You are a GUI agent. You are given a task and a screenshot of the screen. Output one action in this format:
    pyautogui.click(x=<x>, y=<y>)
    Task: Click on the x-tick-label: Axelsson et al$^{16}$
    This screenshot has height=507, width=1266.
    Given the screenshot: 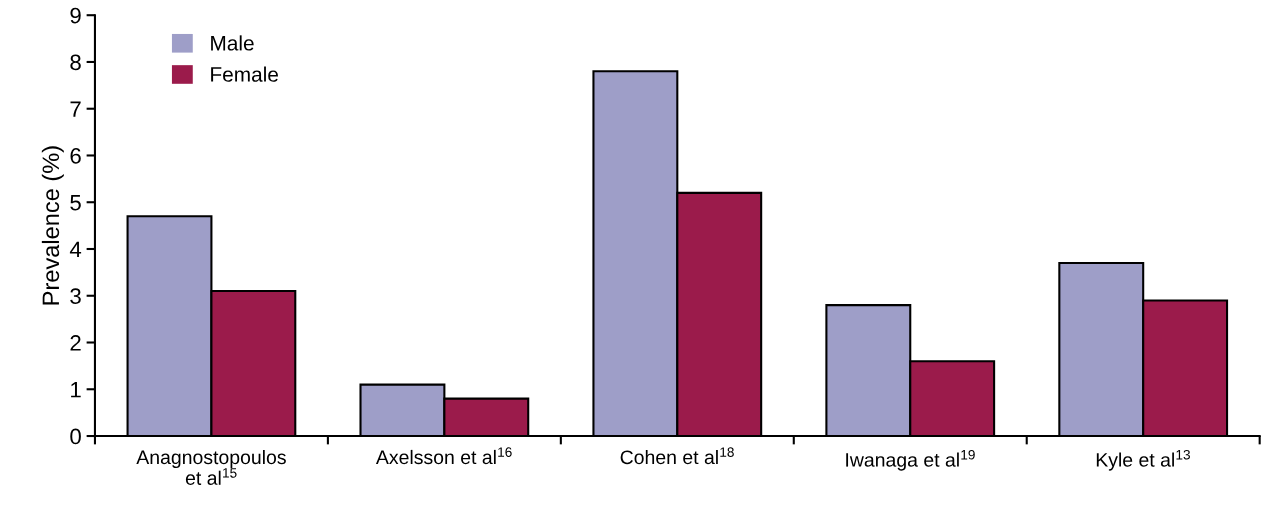 What is the action you would take?
    pyautogui.click(x=443, y=456)
    